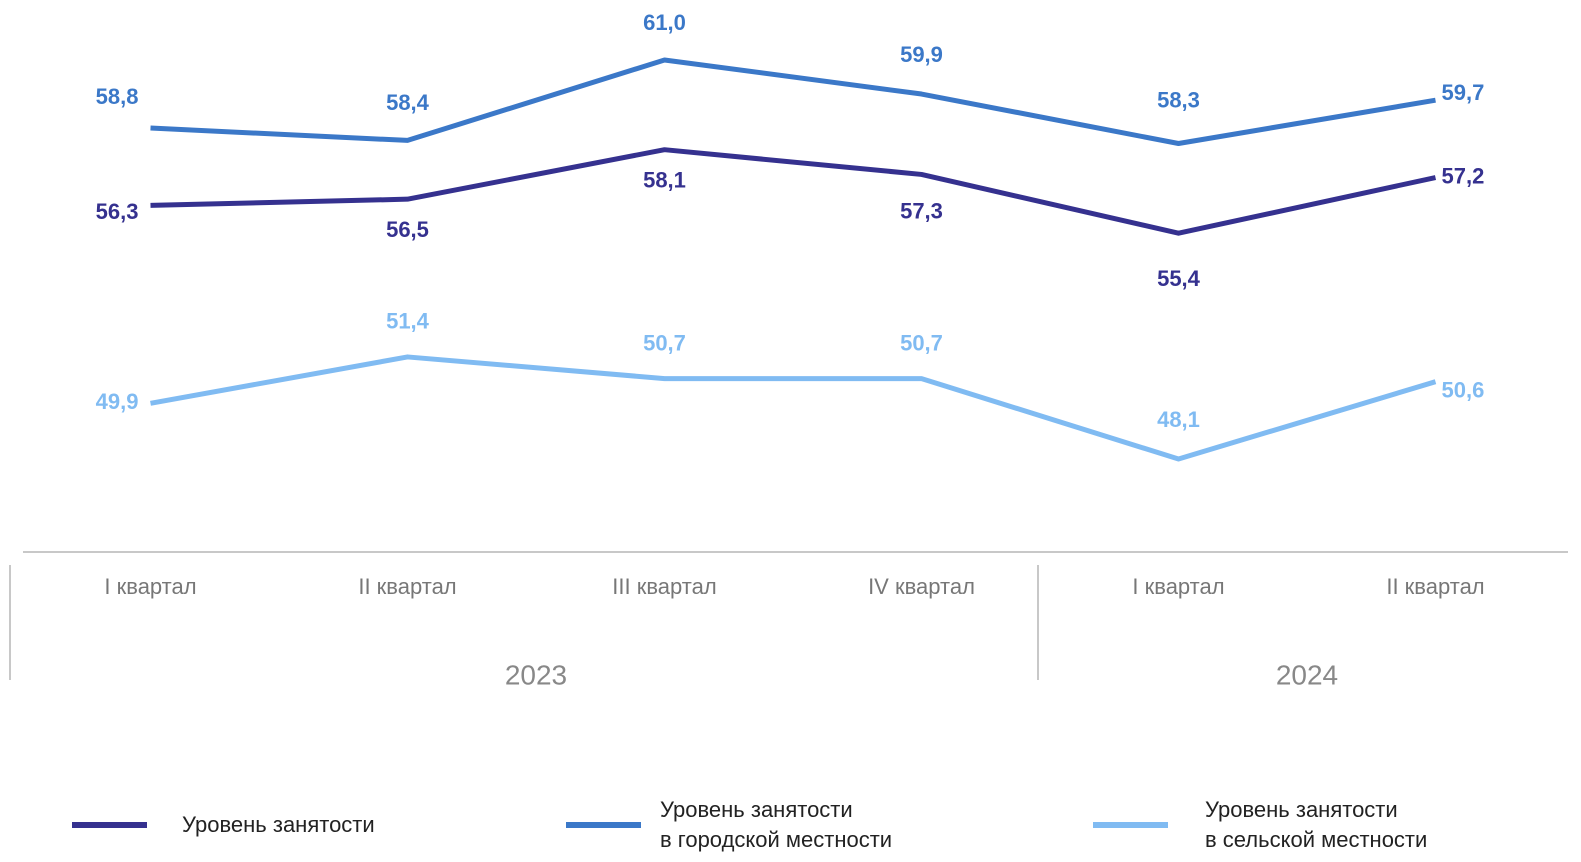 The height and width of the screenshot is (862, 1581). Describe the element at coordinates (117, 96) in the screenshot. I see `data-label: 58,8` at that location.